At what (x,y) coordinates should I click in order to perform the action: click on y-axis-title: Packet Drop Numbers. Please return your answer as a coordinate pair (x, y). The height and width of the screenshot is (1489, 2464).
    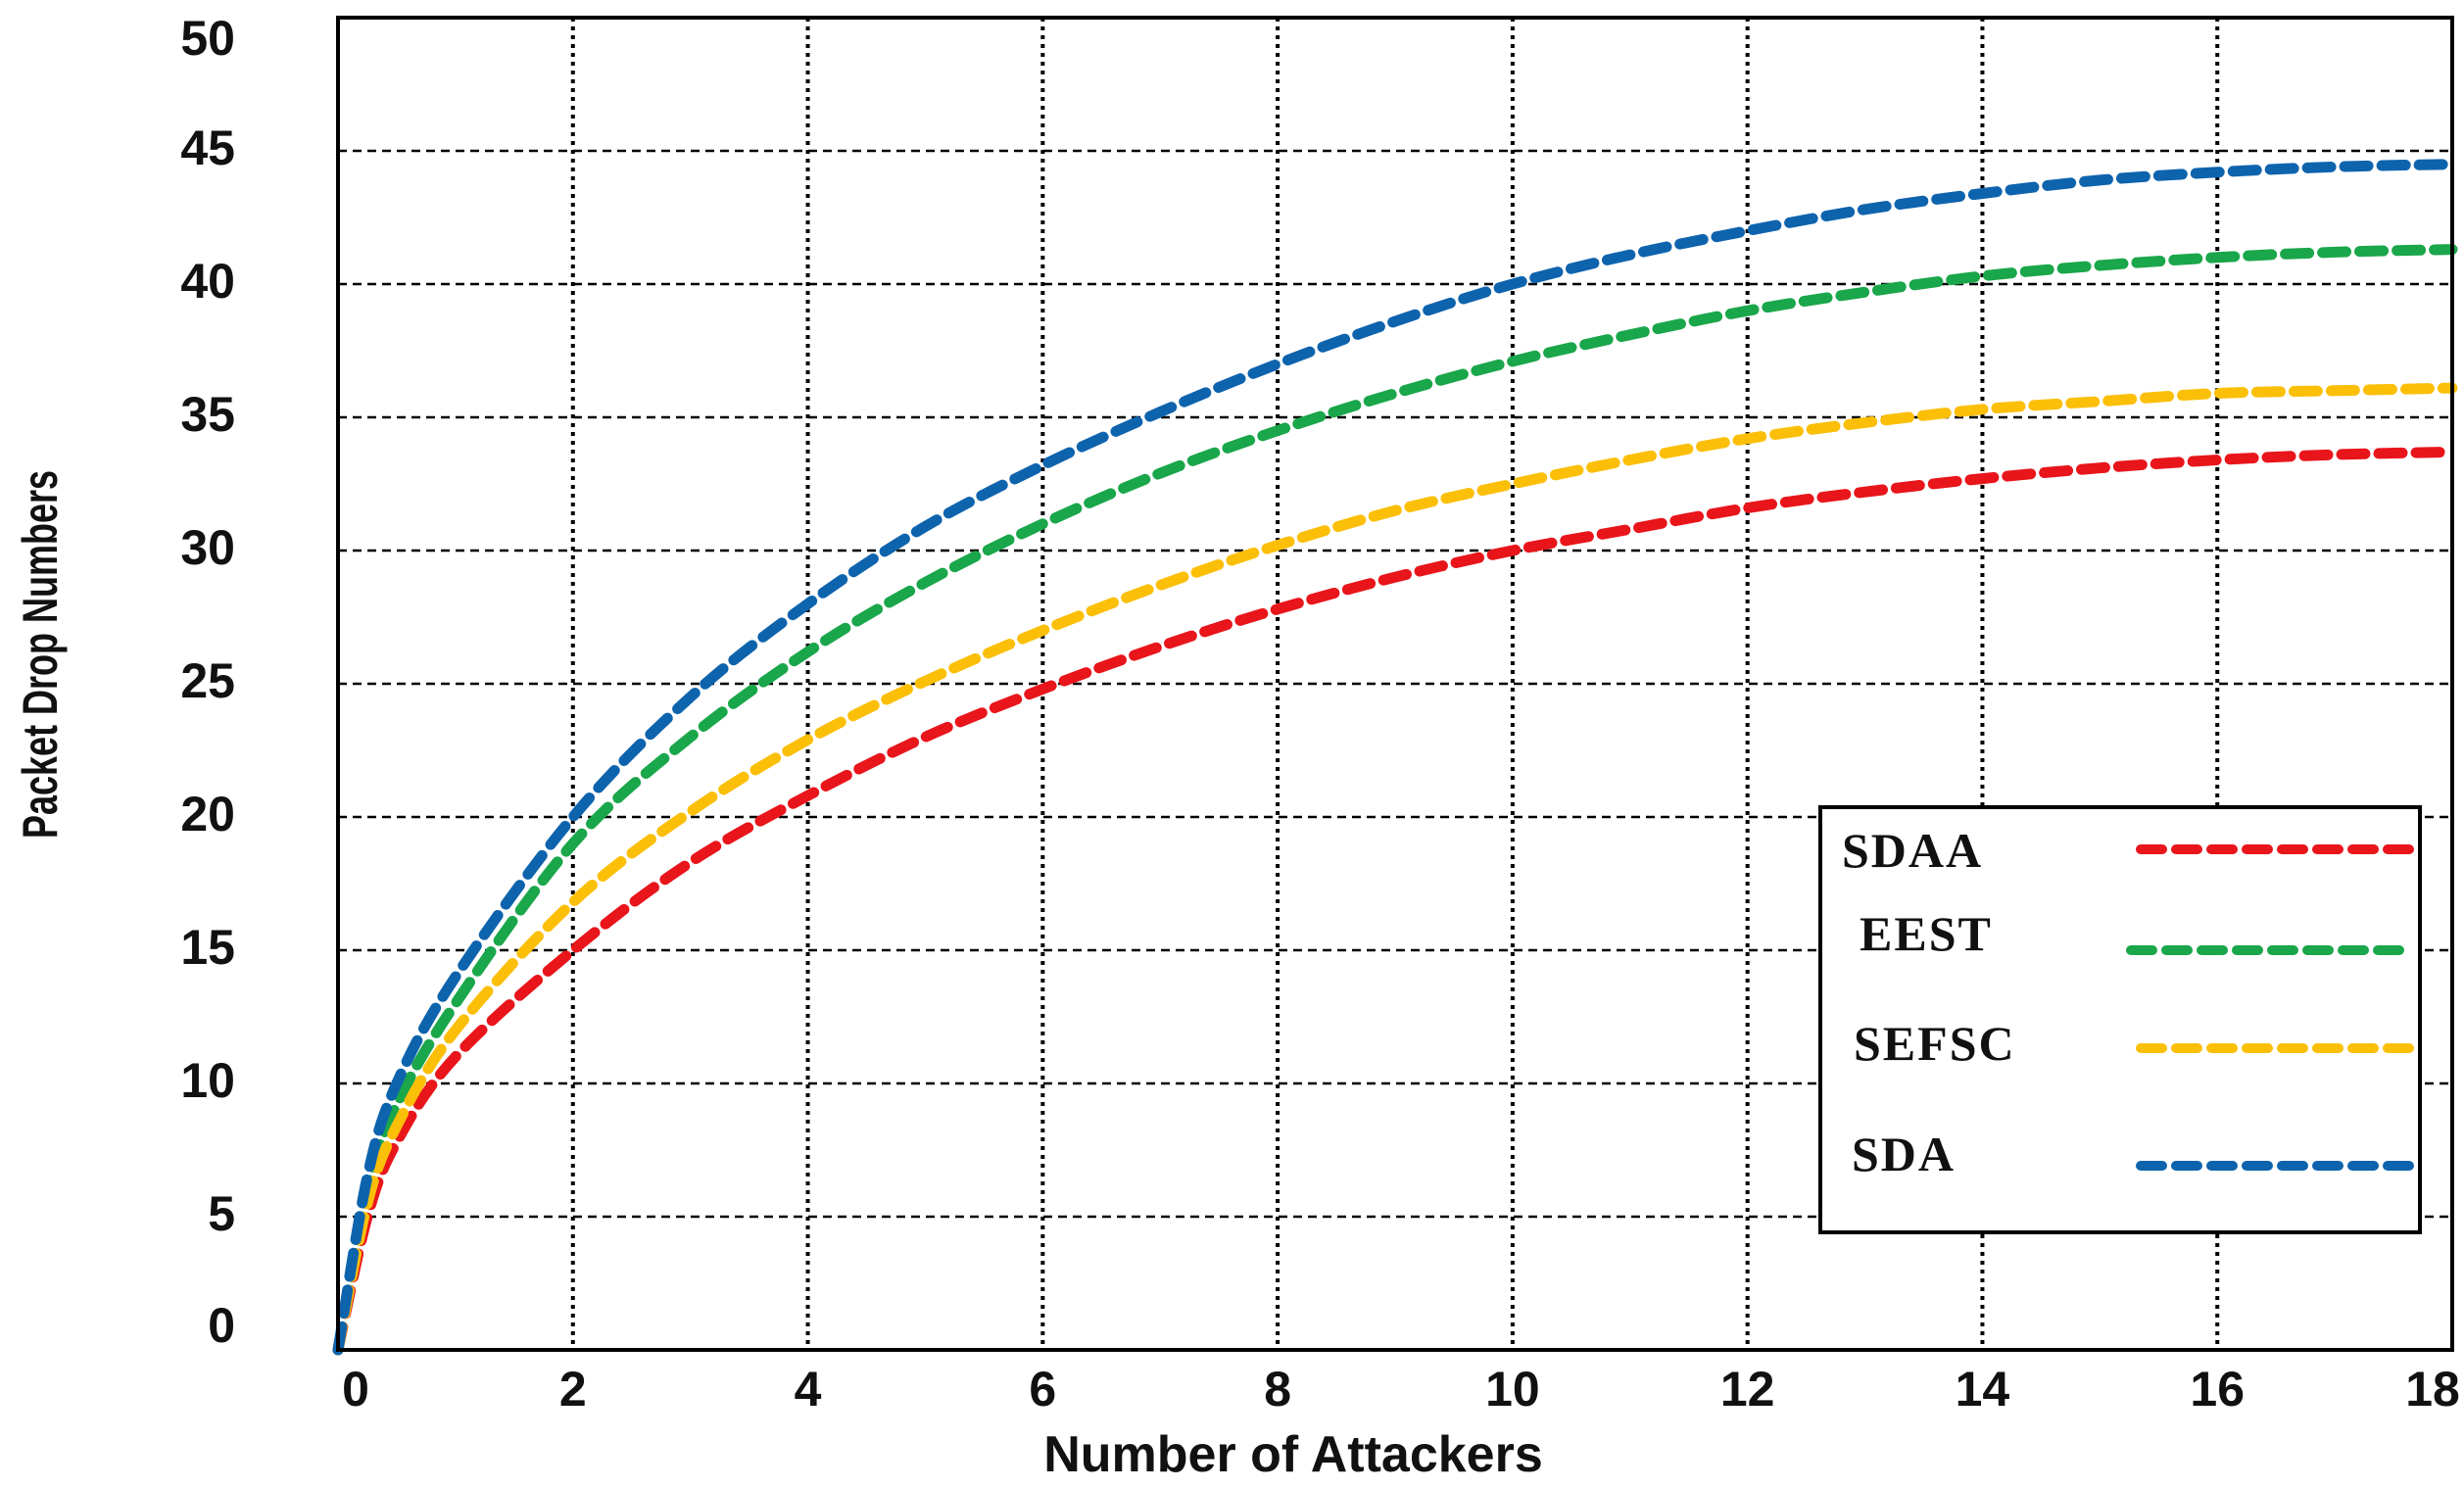
    Looking at the image, I should click on (41, 655).